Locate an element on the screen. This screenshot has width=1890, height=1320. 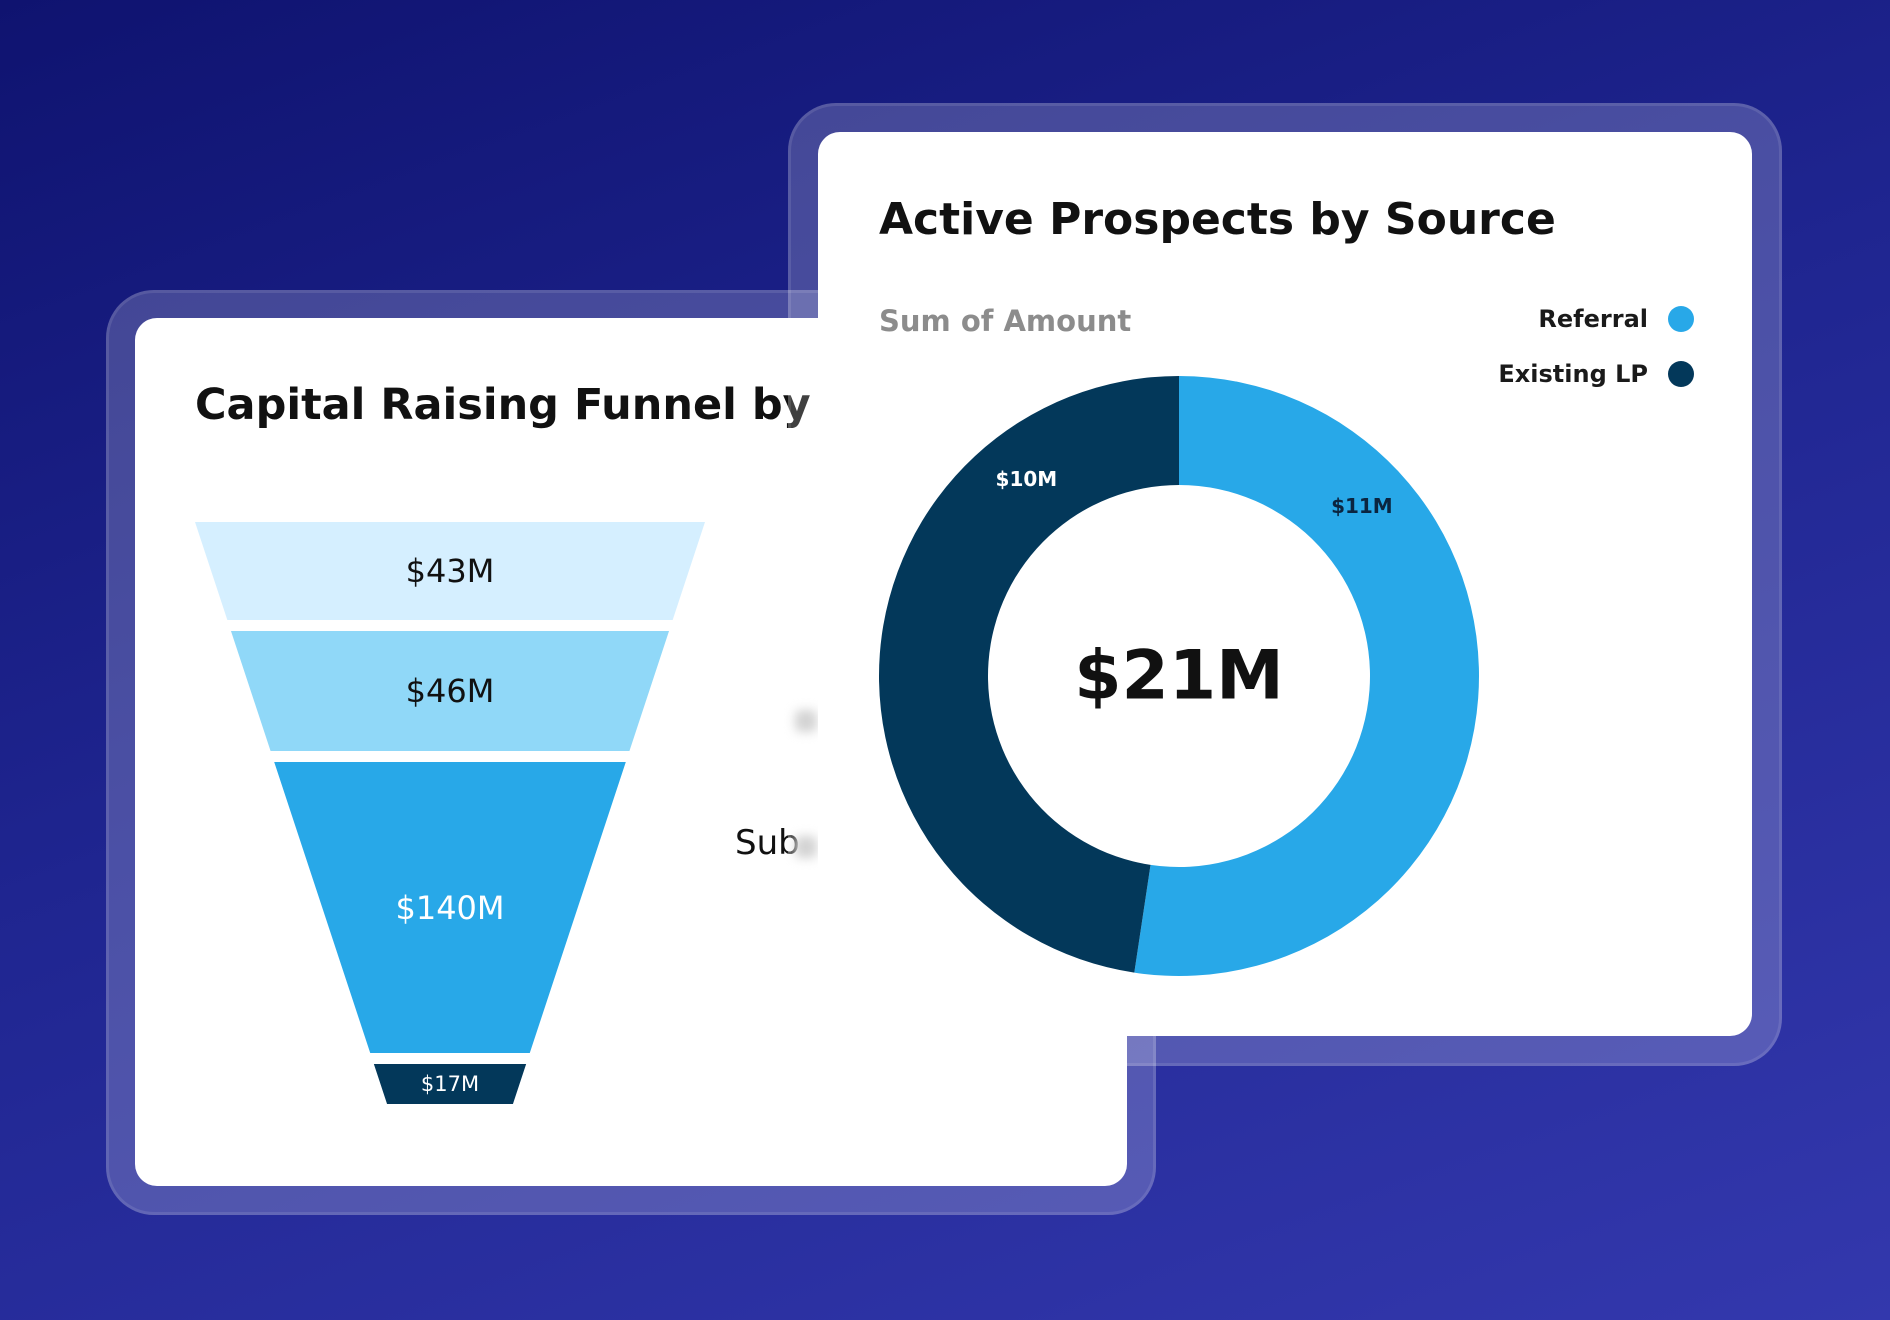
donut-slice-referral is located at coordinates (1306, 676).